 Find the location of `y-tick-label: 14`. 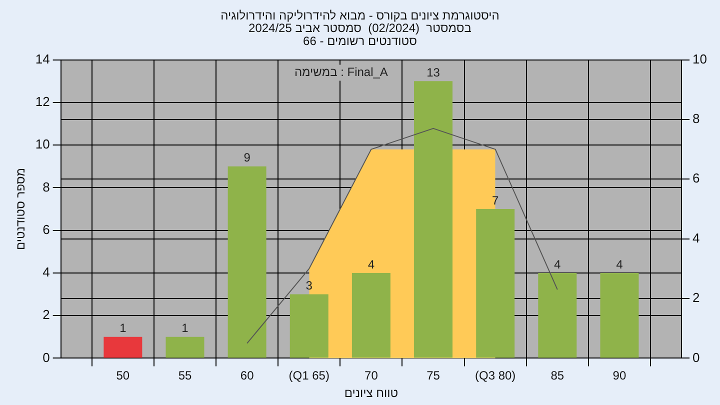

y-tick-label: 14 is located at coordinates (42, 58).